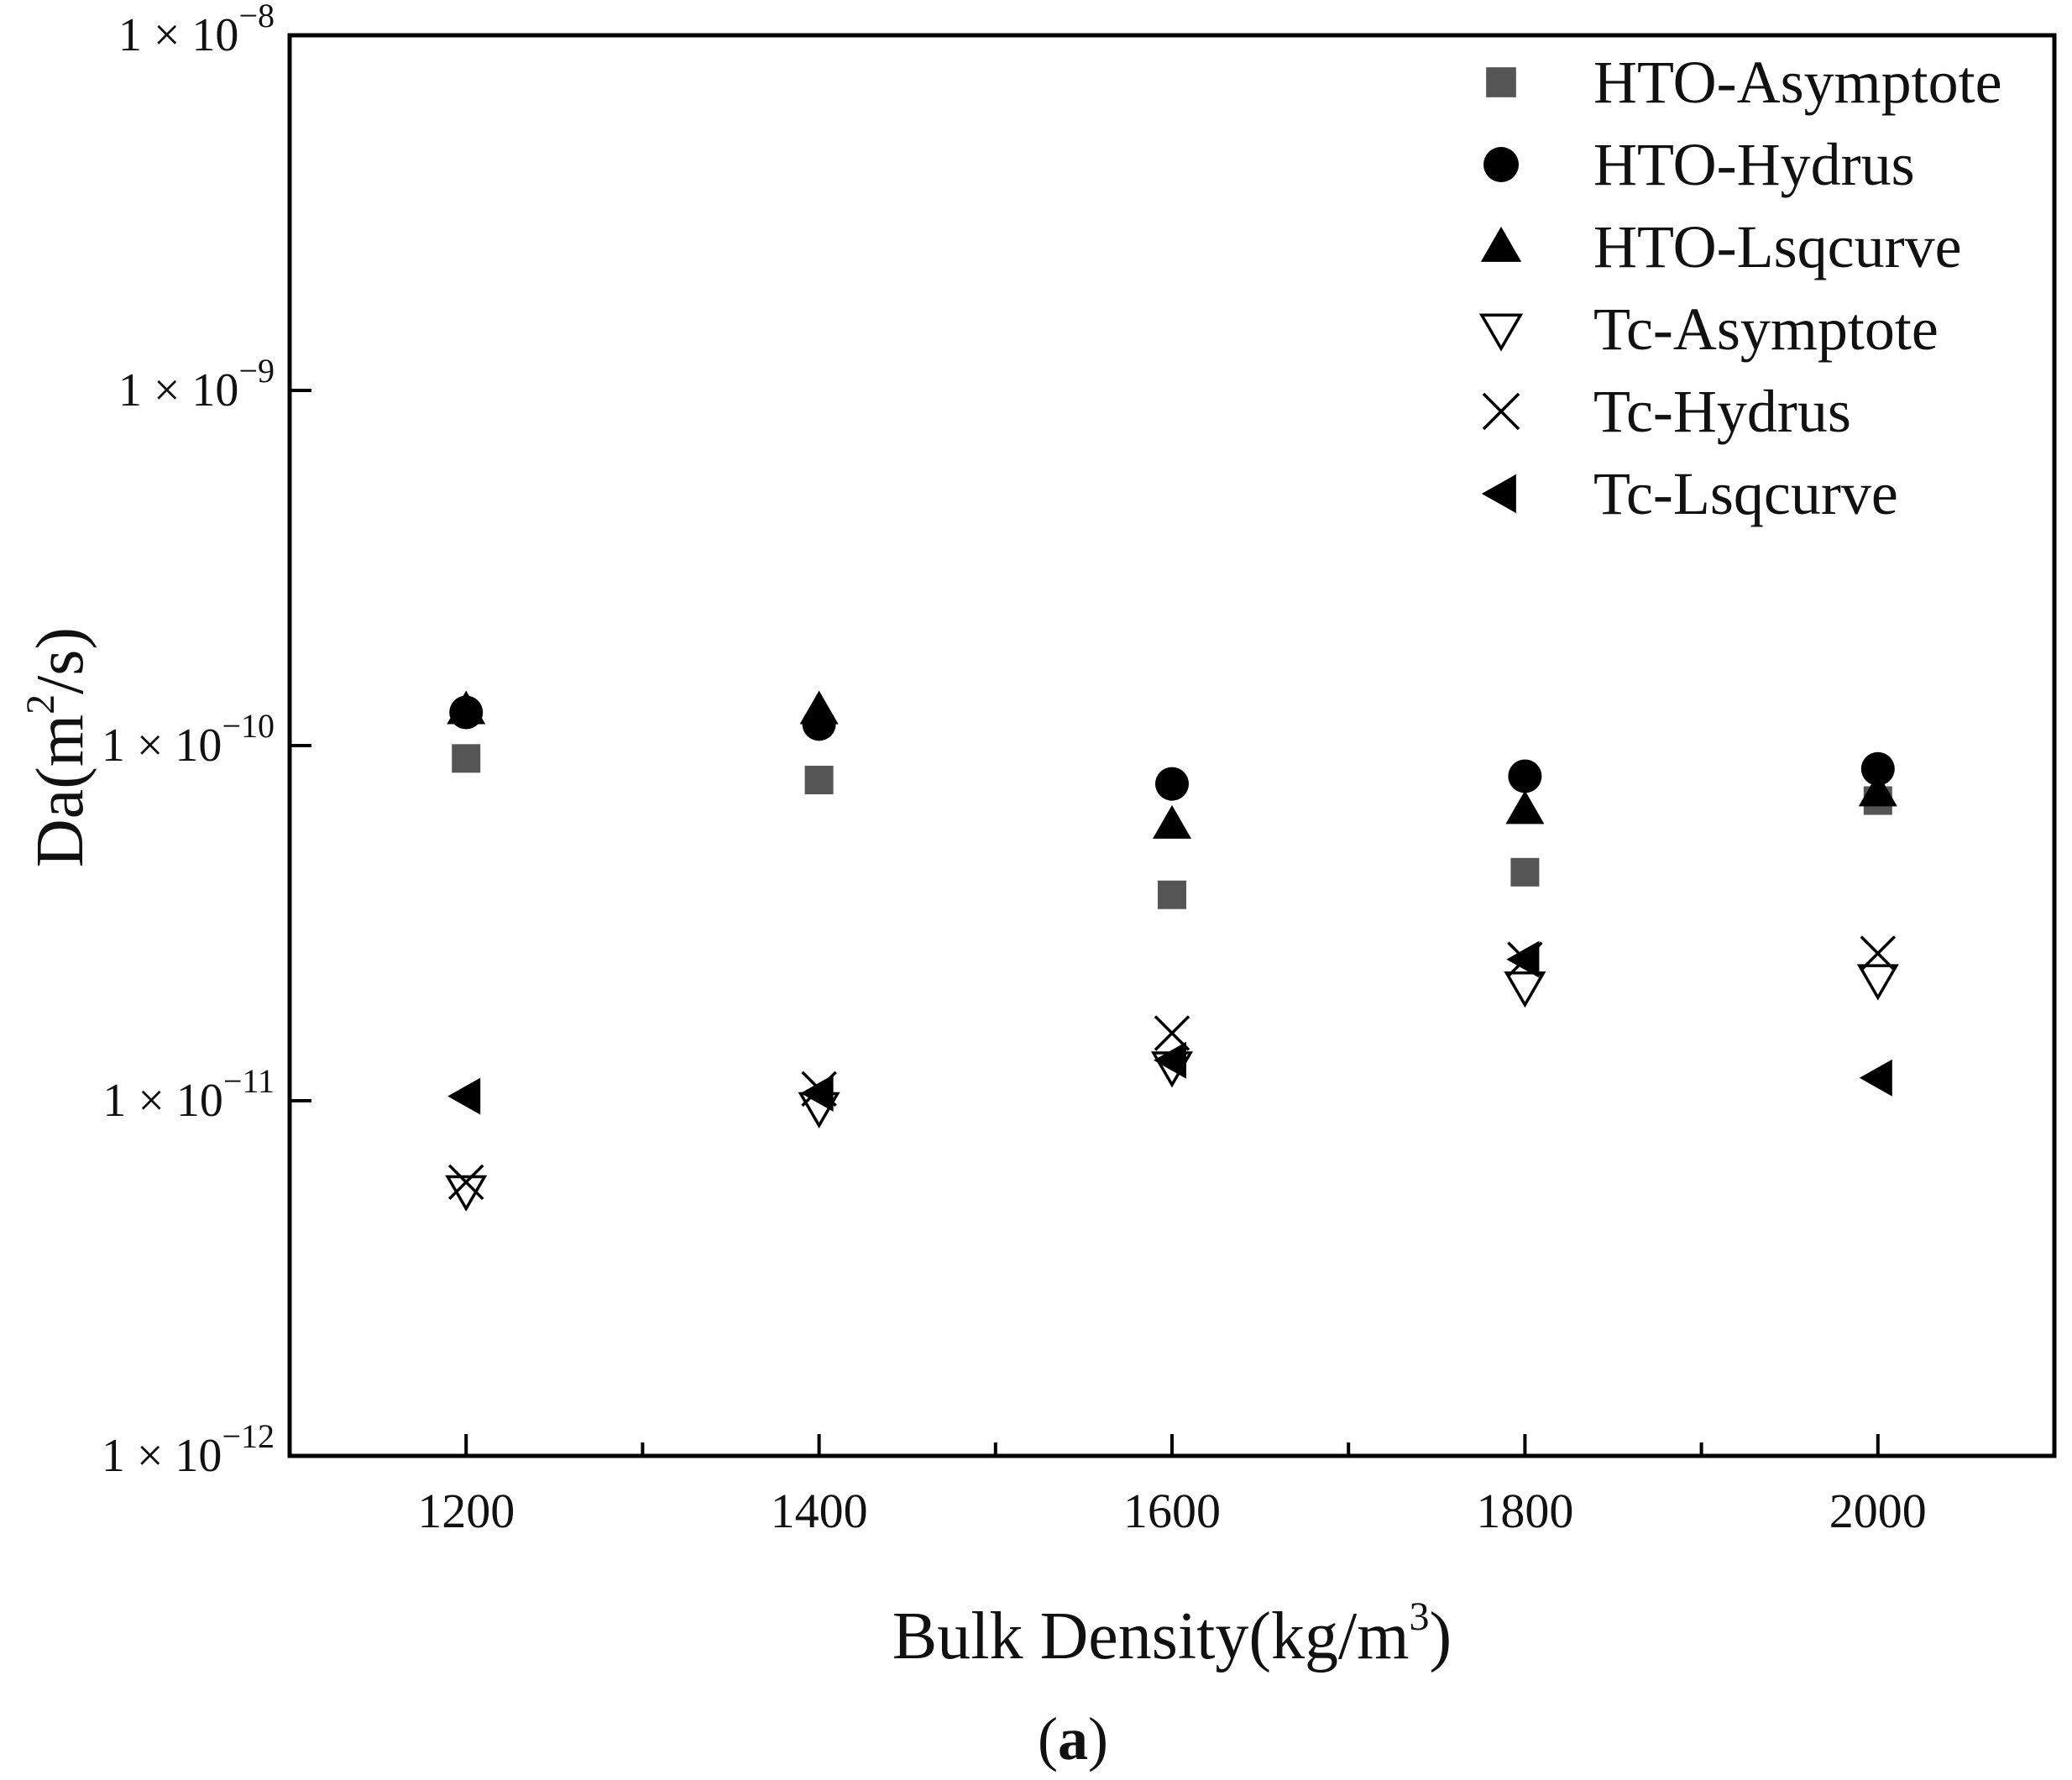 The height and width of the screenshot is (1780, 2072). Describe the element at coordinates (1777, 247) in the screenshot. I see `legend-label: HTO-Lsqcurve` at that location.